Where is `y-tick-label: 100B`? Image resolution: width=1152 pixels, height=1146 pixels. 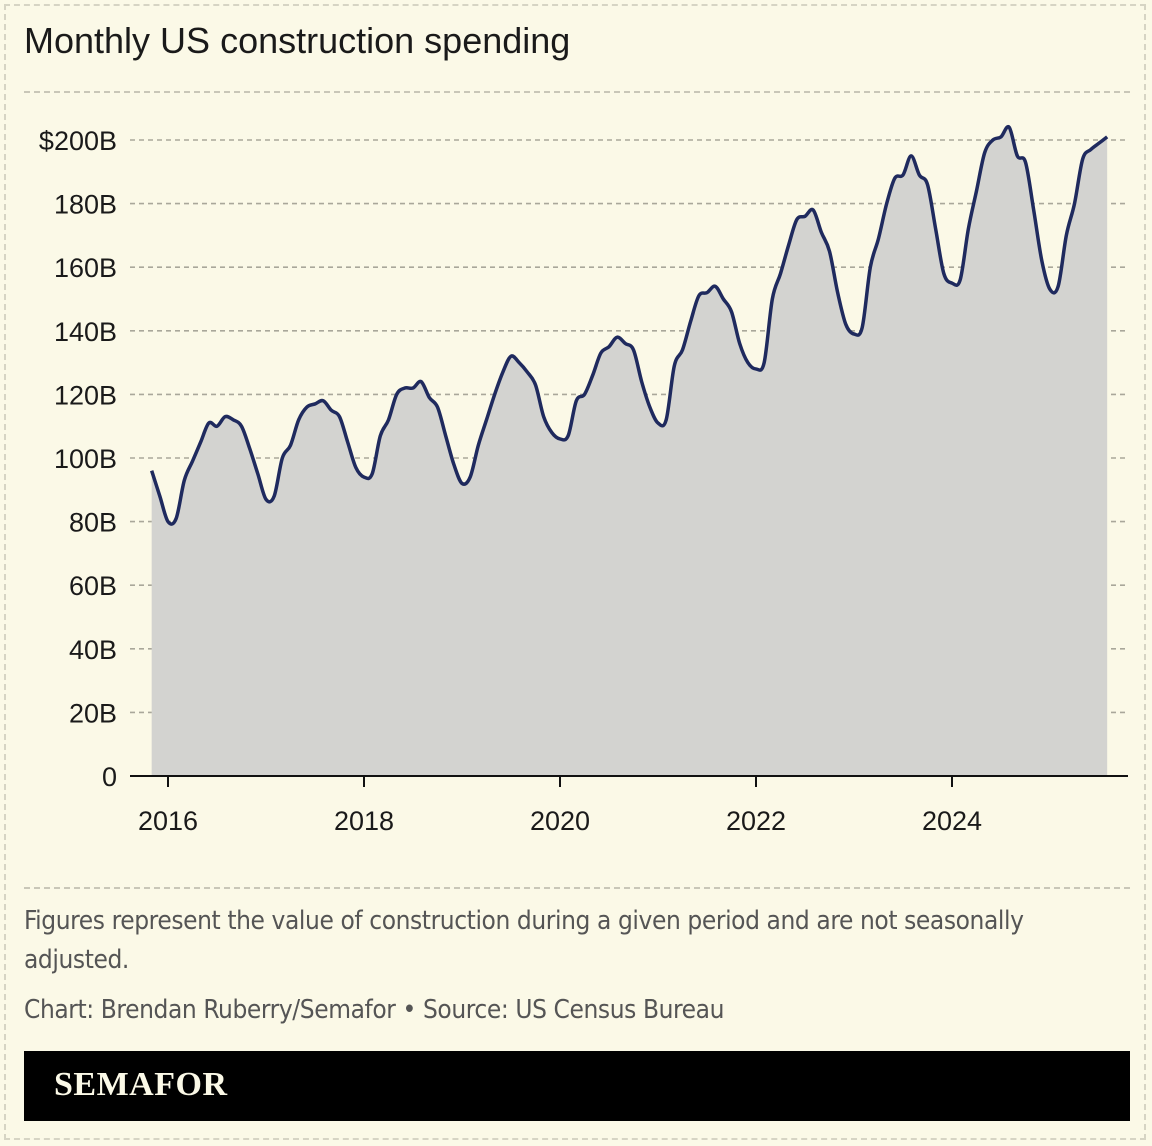
y-tick-label: 100B is located at coordinates (85, 459).